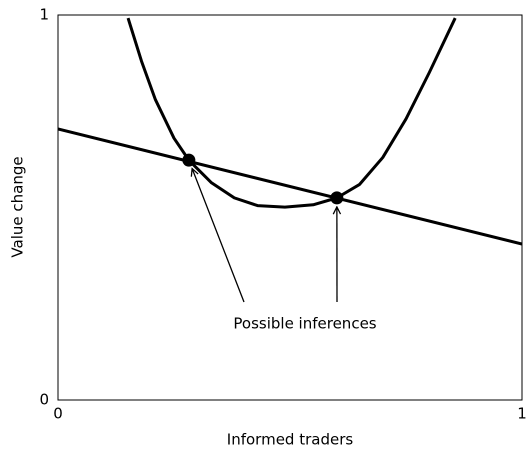  What do you see at coordinates (58, 414) in the screenshot?
I see `x-tick-label: 0` at bounding box center [58, 414].